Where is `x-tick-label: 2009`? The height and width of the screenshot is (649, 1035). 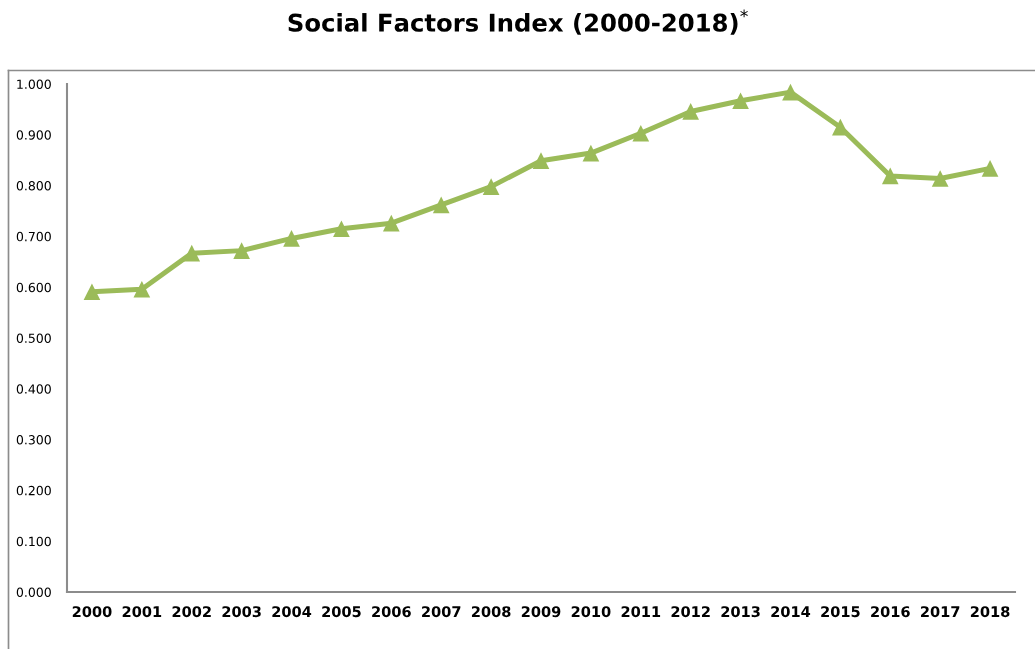
x-tick-label: 2009 is located at coordinates (541, 612).